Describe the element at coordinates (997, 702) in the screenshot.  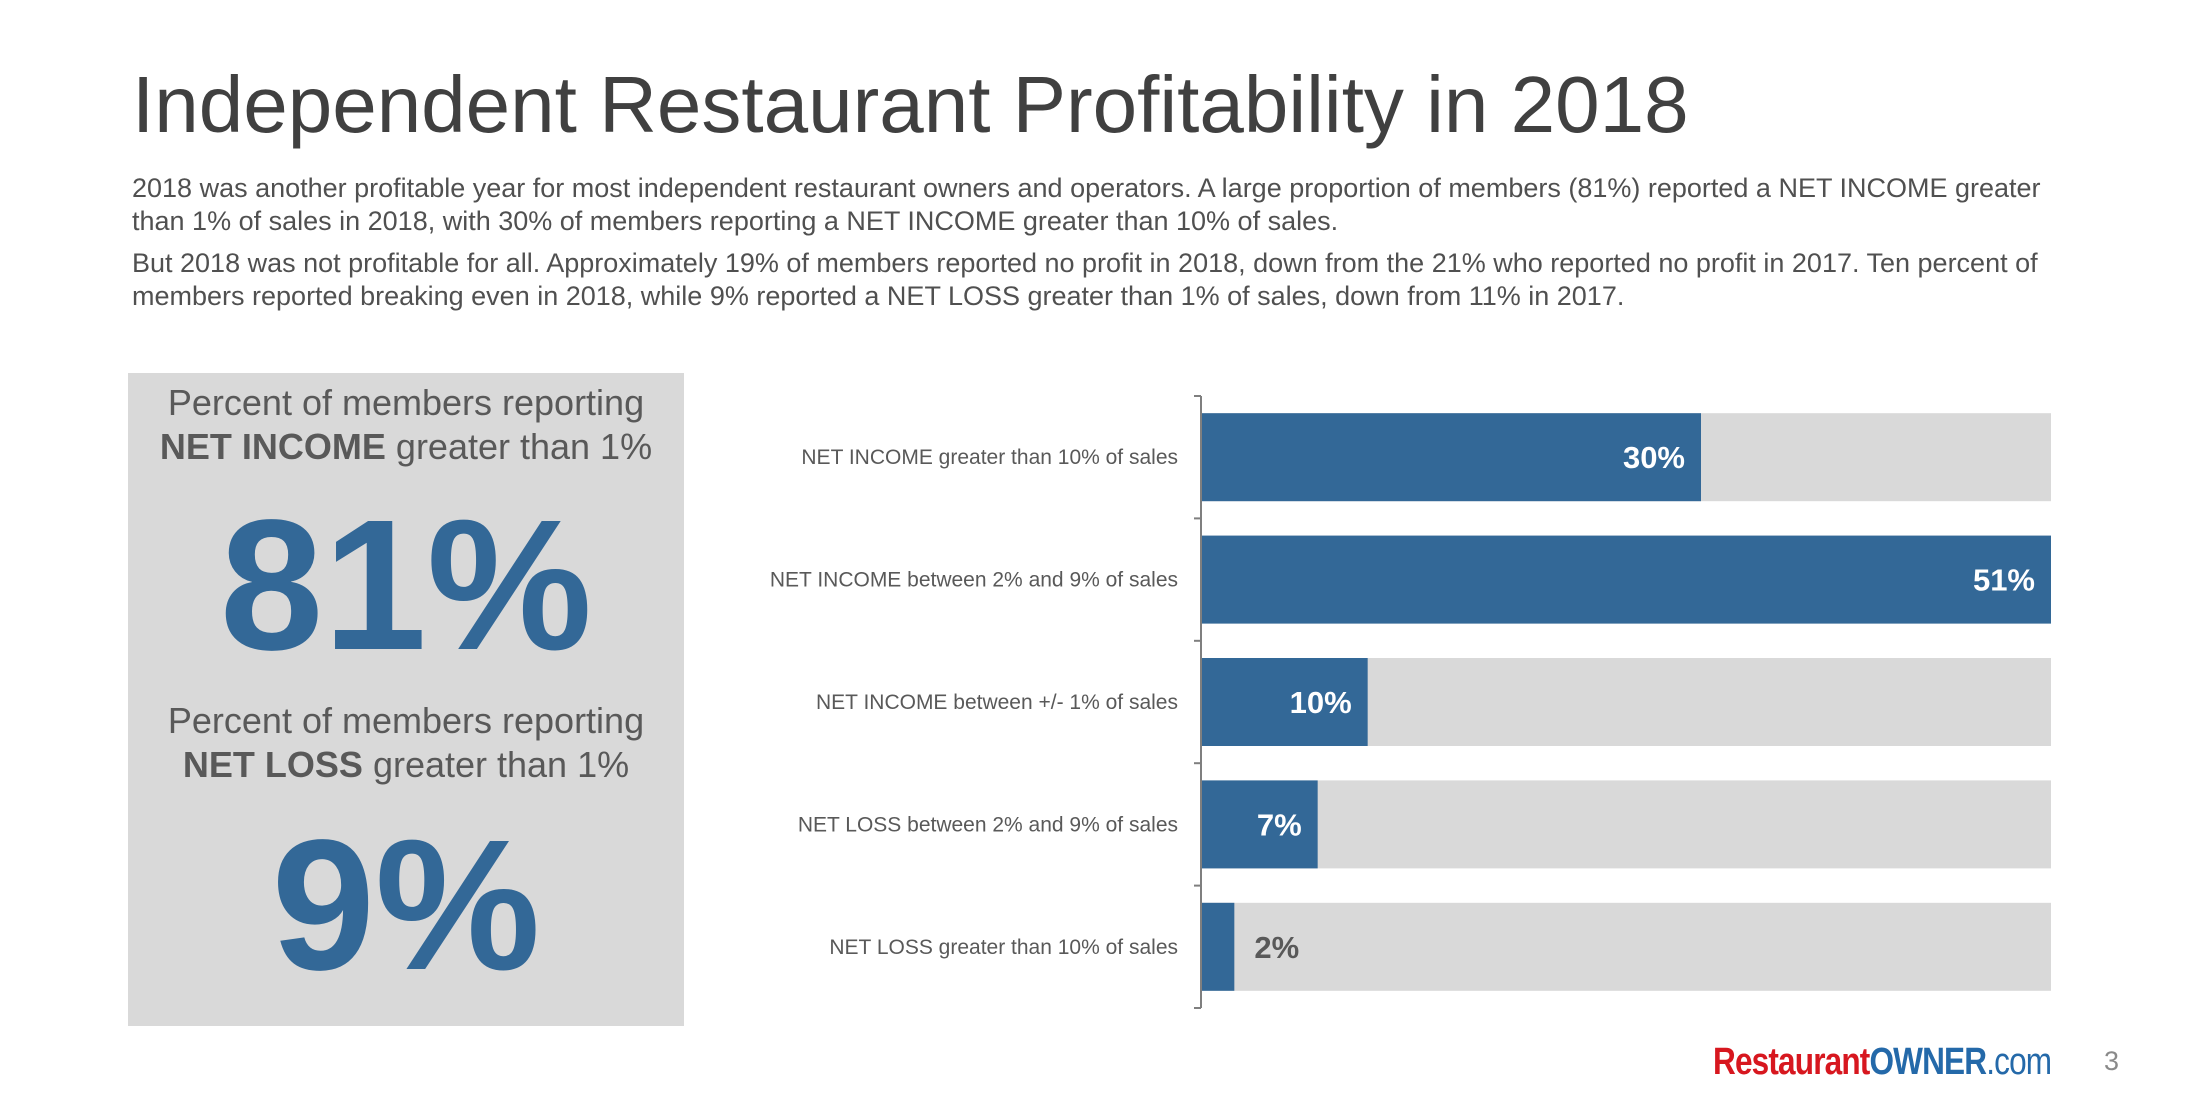
I see `category-label: NET INCOME between +/- 1% of sales` at that location.